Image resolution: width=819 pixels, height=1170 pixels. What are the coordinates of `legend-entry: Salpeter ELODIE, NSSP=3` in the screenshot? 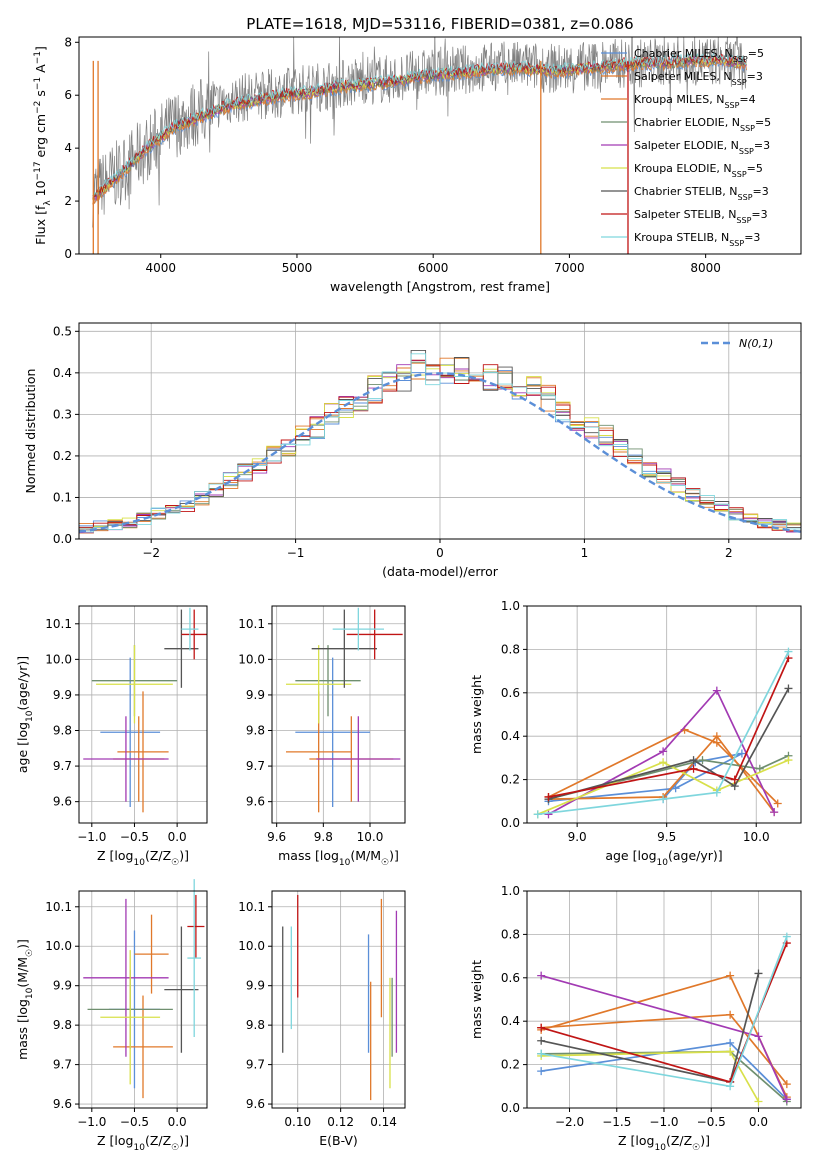 It's located at (702, 147).